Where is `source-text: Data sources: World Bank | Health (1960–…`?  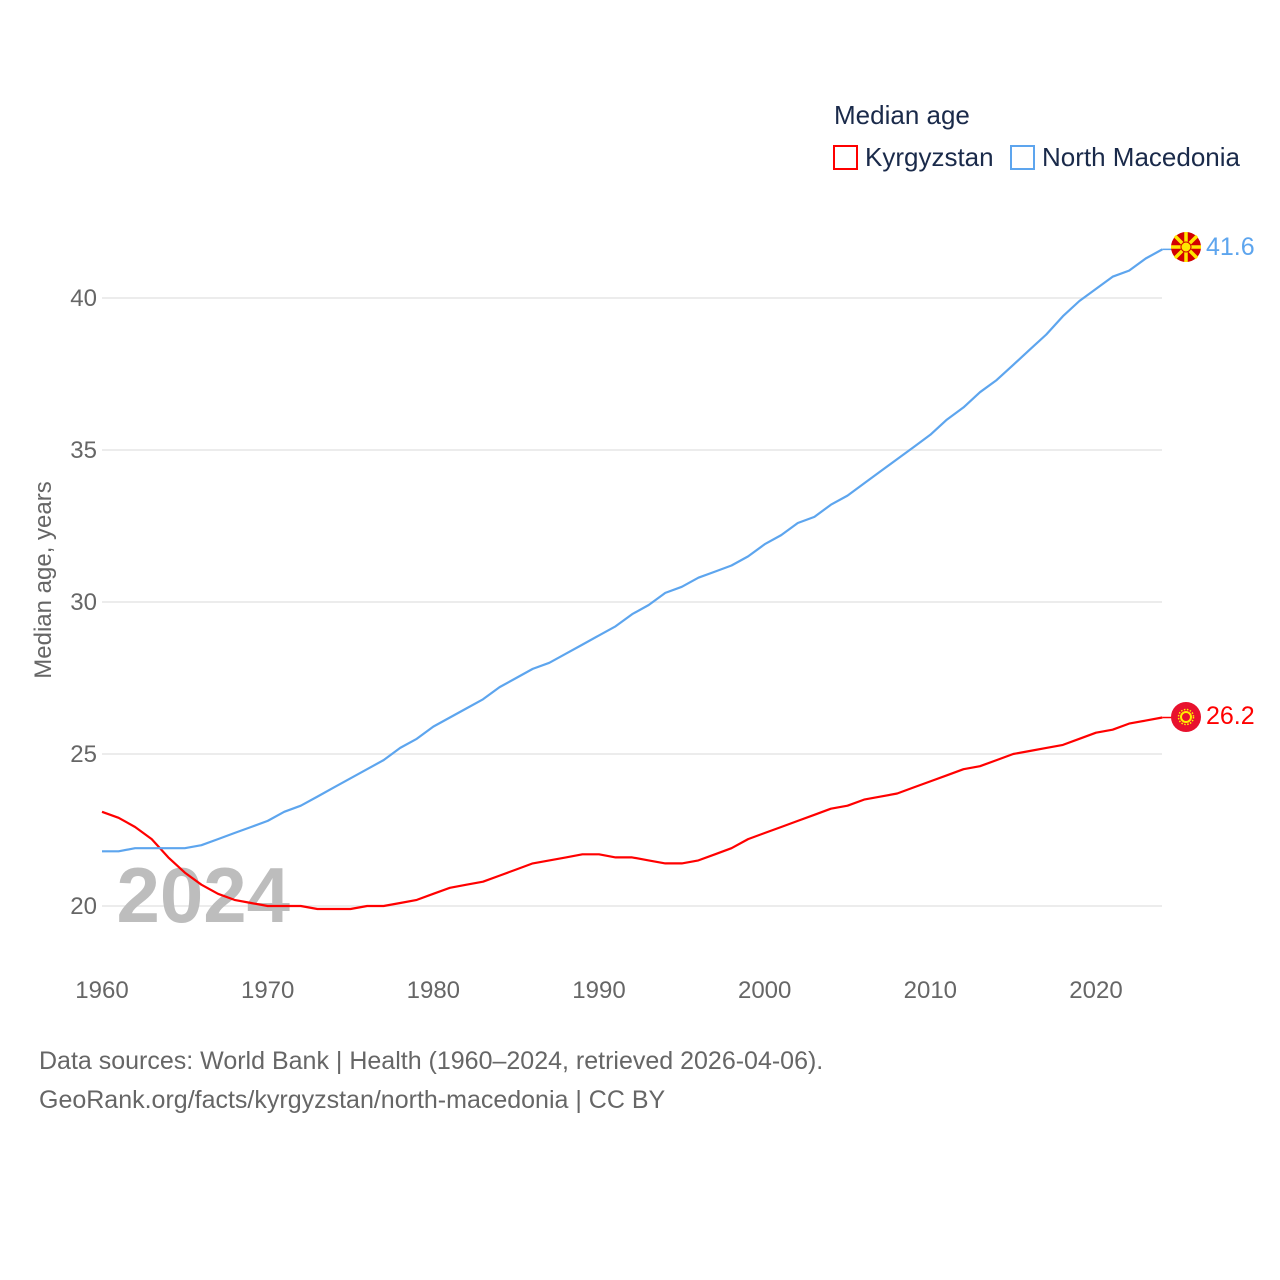
source-text: Data sources: World Bank | Health (1960–… is located at coordinates (431, 1061).